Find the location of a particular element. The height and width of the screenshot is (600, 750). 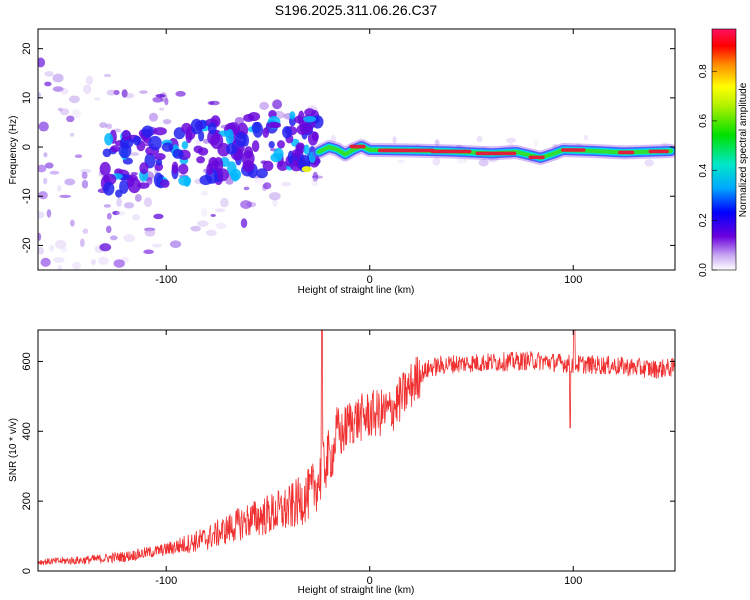

x-tick-label: 100 is located at coordinates (573, 280).